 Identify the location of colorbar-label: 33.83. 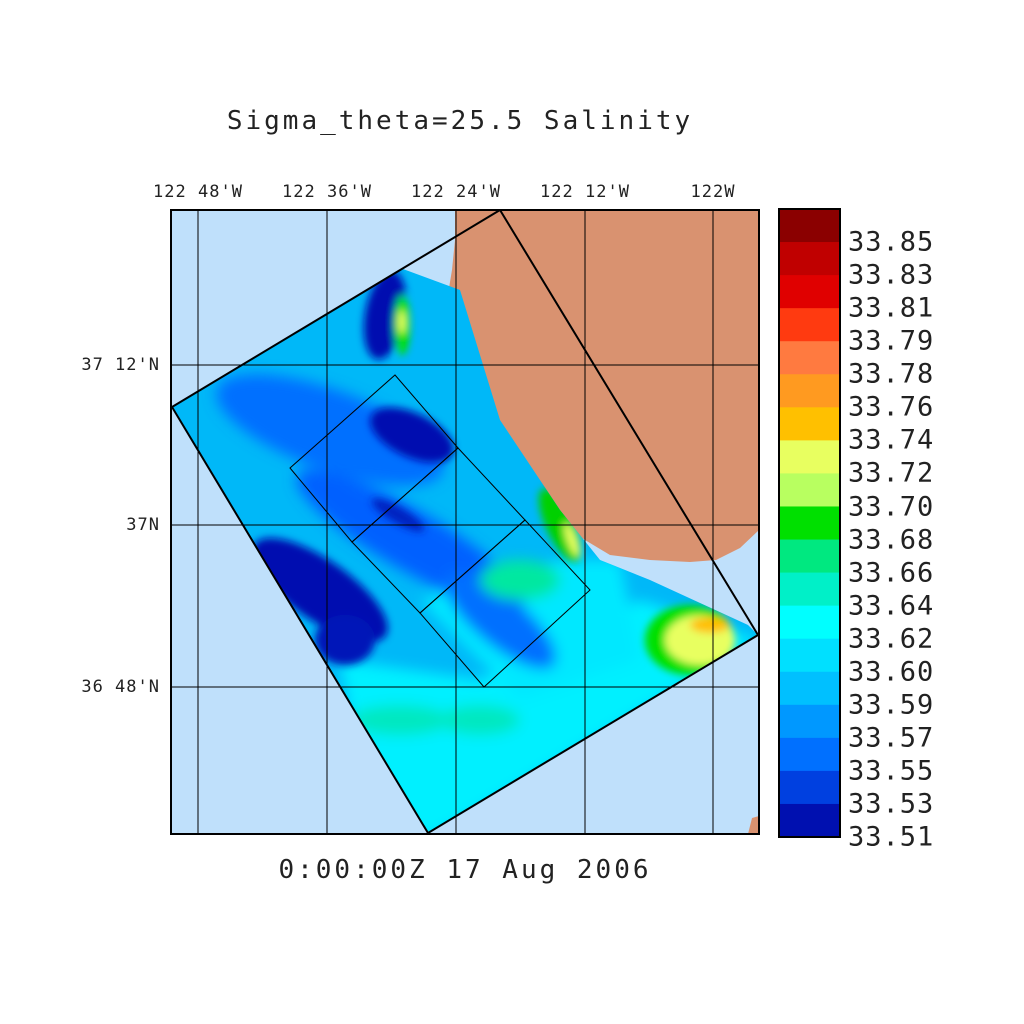
(891, 275).